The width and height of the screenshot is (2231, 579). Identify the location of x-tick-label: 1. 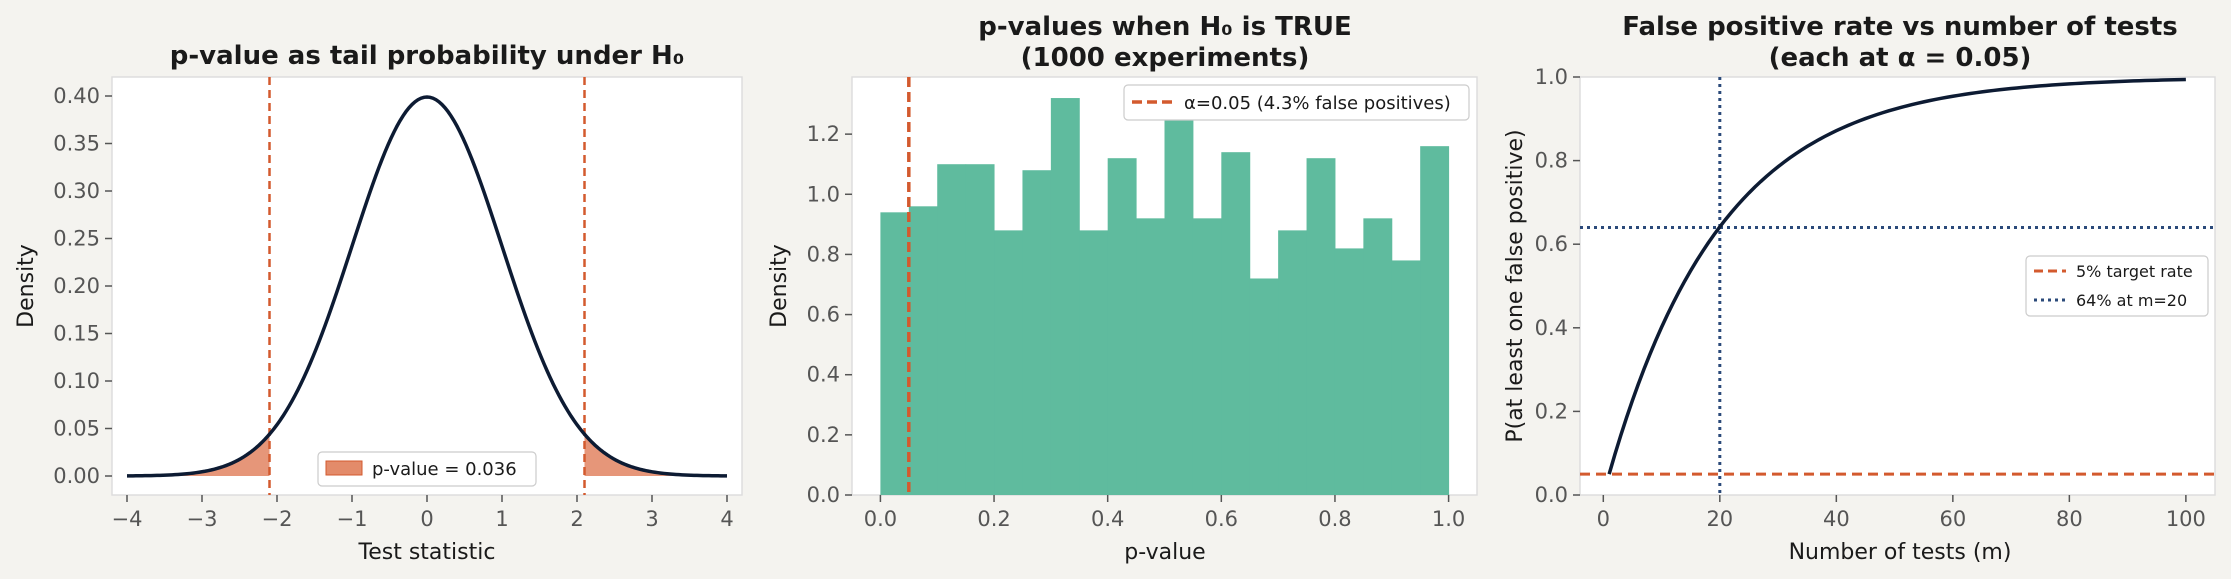
(501, 519).